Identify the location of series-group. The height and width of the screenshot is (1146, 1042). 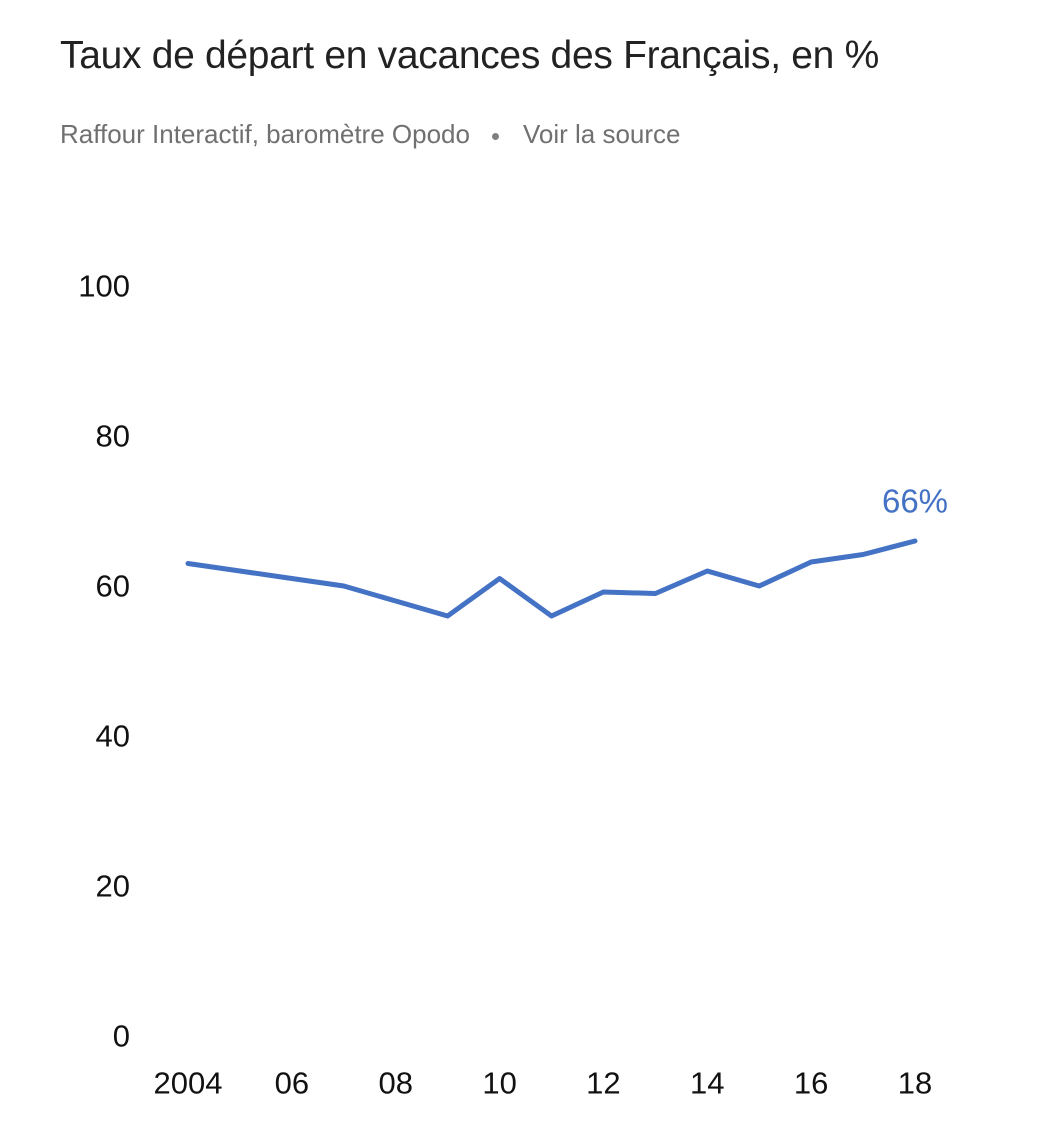
(551, 578).